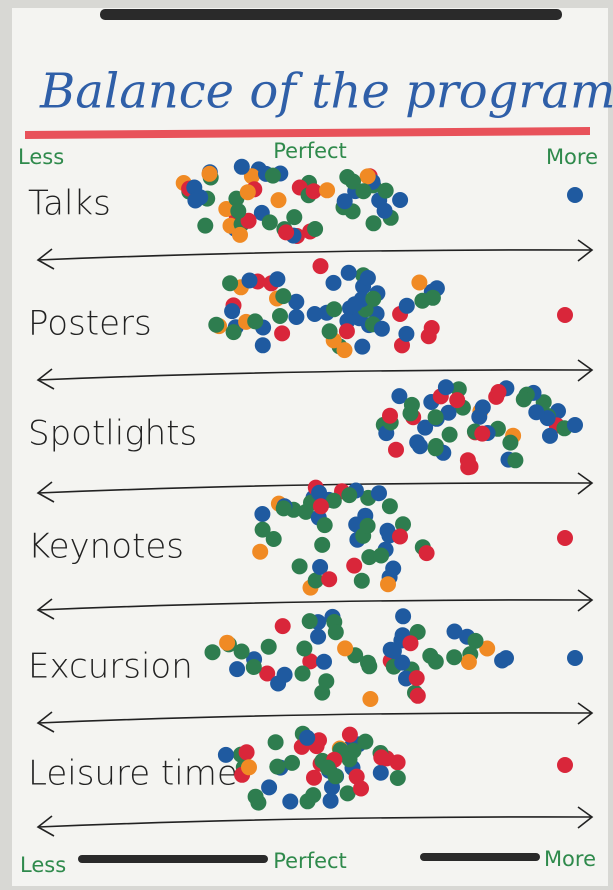  What do you see at coordinates (326, 92) in the screenshot?
I see `title: Balance of the program` at bounding box center [326, 92].